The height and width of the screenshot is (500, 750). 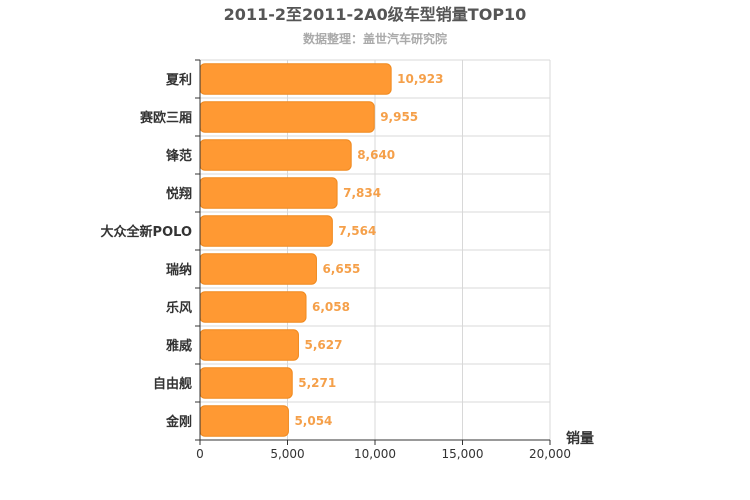 I want to click on data-label: 8,640, so click(x=376, y=155).